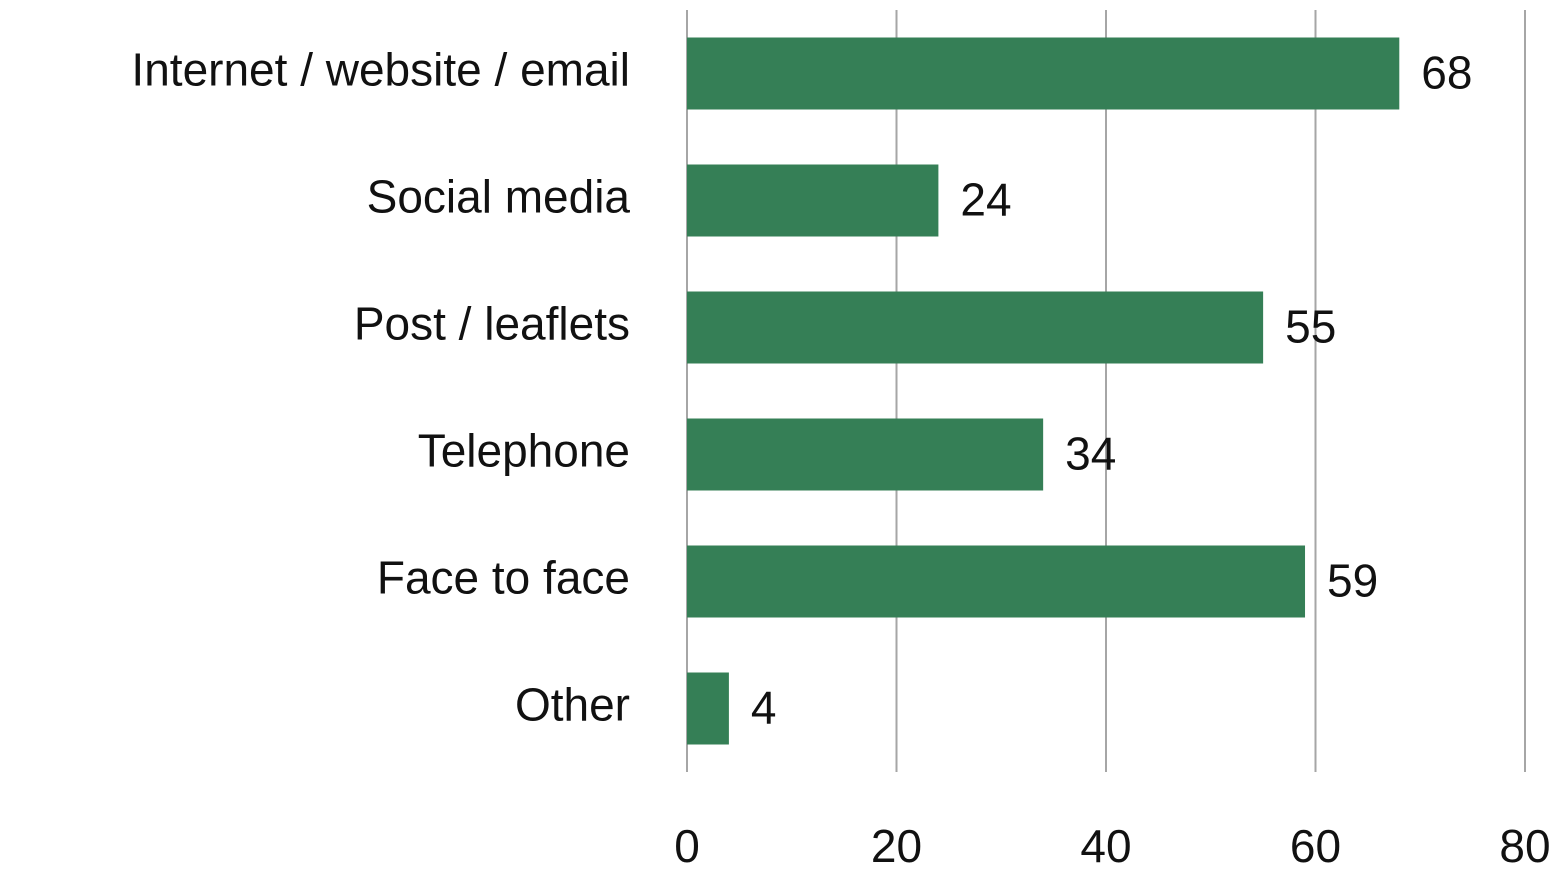 This screenshot has width=1564, height=874. What do you see at coordinates (764, 708) in the screenshot?
I see `value-label: 4` at bounding box center [764, 708].